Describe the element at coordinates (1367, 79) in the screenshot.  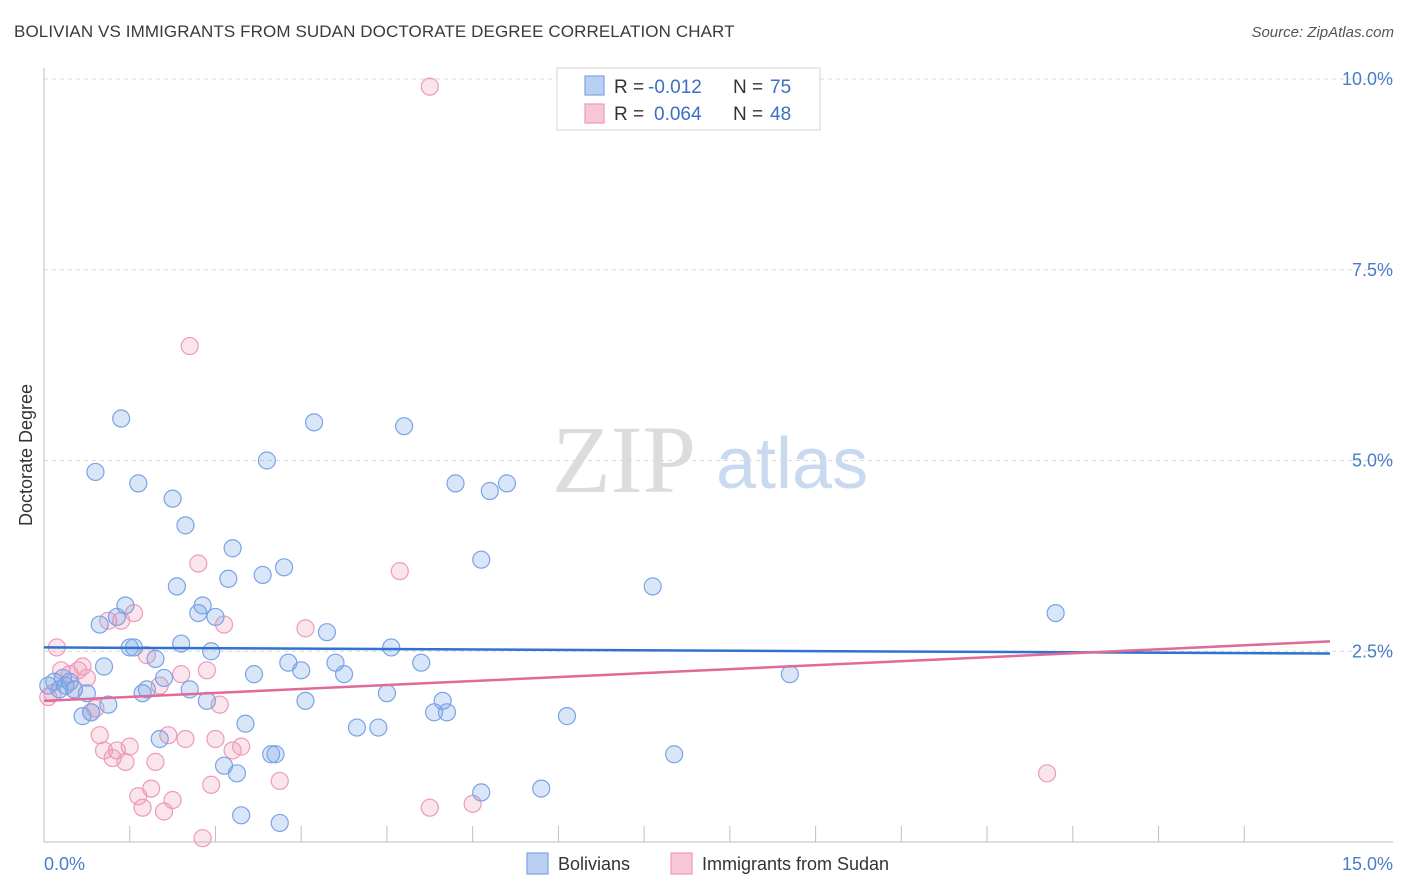
I see `y-tick-label: 10.0%` at that location.